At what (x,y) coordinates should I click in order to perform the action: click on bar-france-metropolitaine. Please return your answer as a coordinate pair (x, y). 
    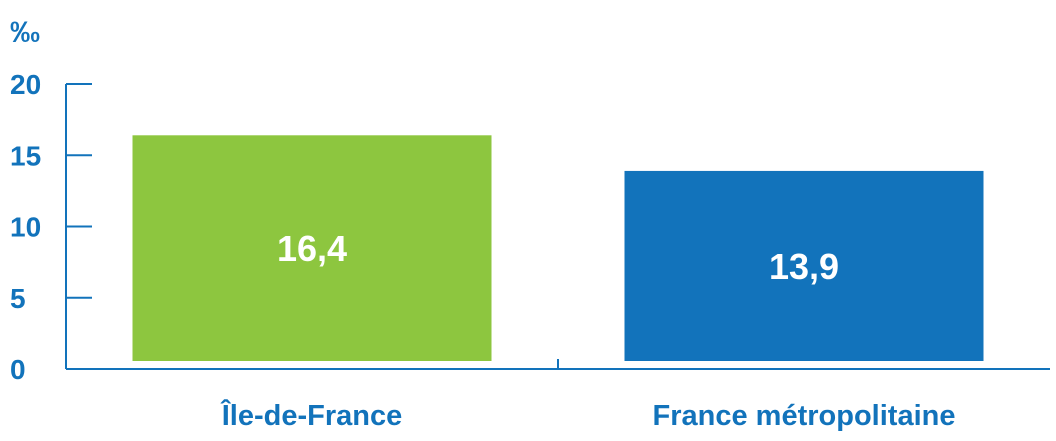
    Looking at the image, I should click on (804, 265).